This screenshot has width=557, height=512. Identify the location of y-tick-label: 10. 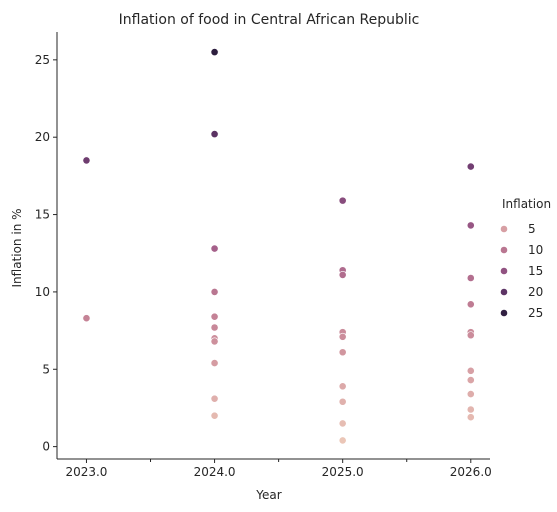
(42, 292).